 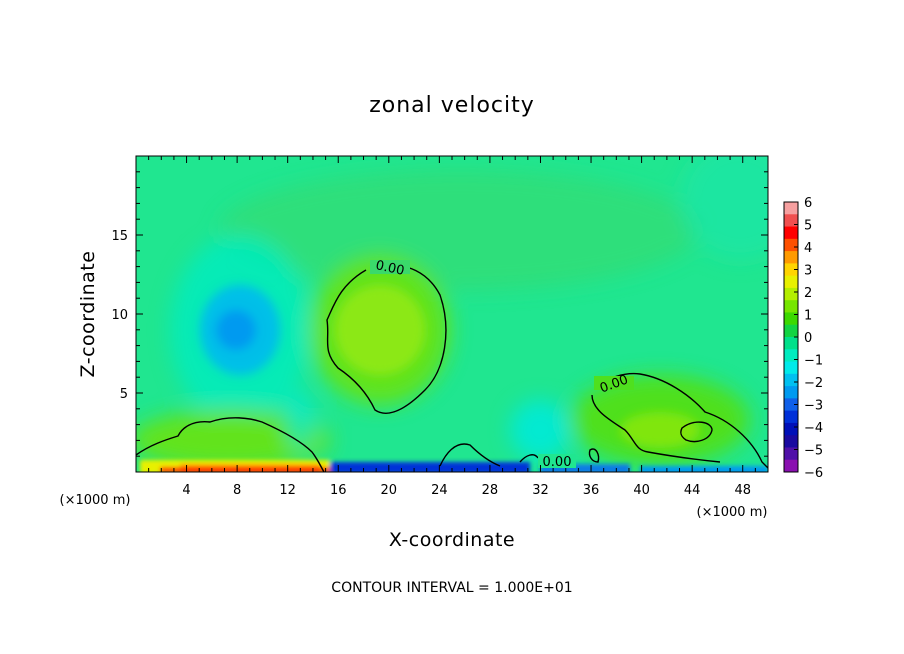 What do you see at coordinates (808, 226) in the screenshot?
I see `colorbar-tick-label: 5` at bounding box center [808, 226].